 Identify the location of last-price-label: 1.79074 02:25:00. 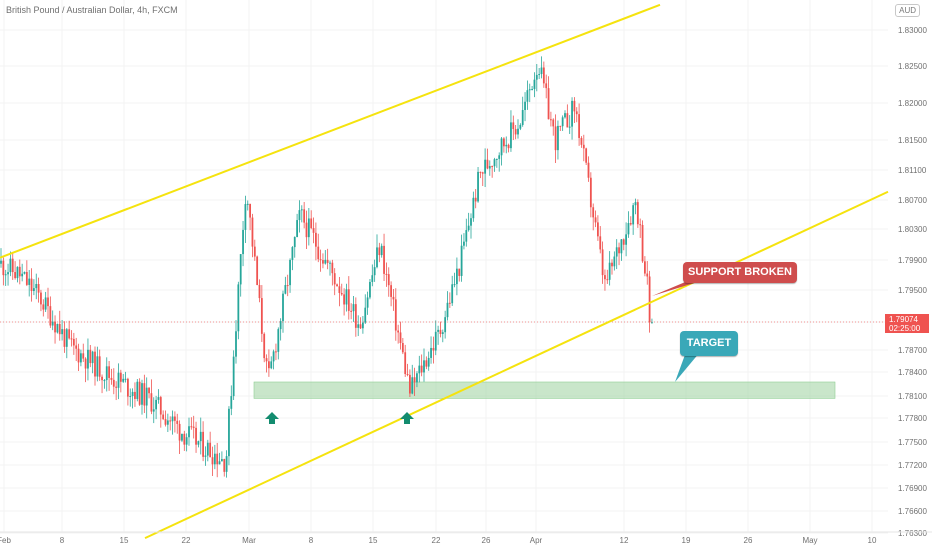
(907, 323).